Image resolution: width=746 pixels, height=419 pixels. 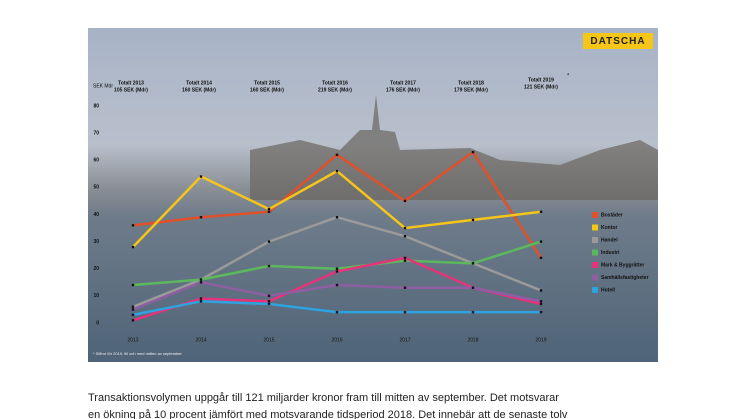 I want to click on y-tick-label: 20, so click(x=96, y=269).